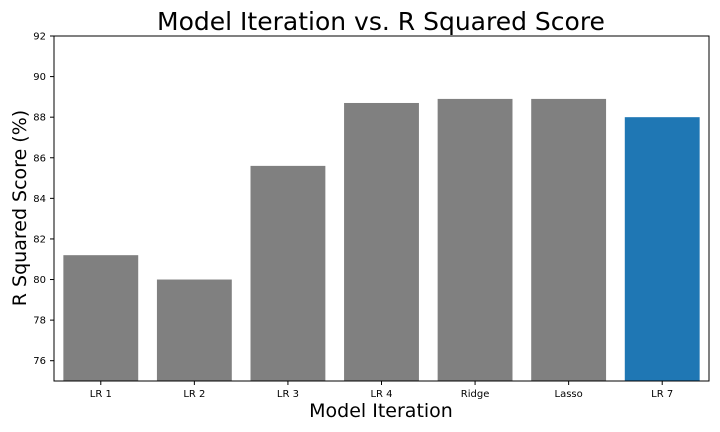 This screenshot has height=432, width=720. What do you see at coordinates (381, 411) in the screenshot?
I see `x-axis-label: Model Iteration` at bounding box center [381, 411].